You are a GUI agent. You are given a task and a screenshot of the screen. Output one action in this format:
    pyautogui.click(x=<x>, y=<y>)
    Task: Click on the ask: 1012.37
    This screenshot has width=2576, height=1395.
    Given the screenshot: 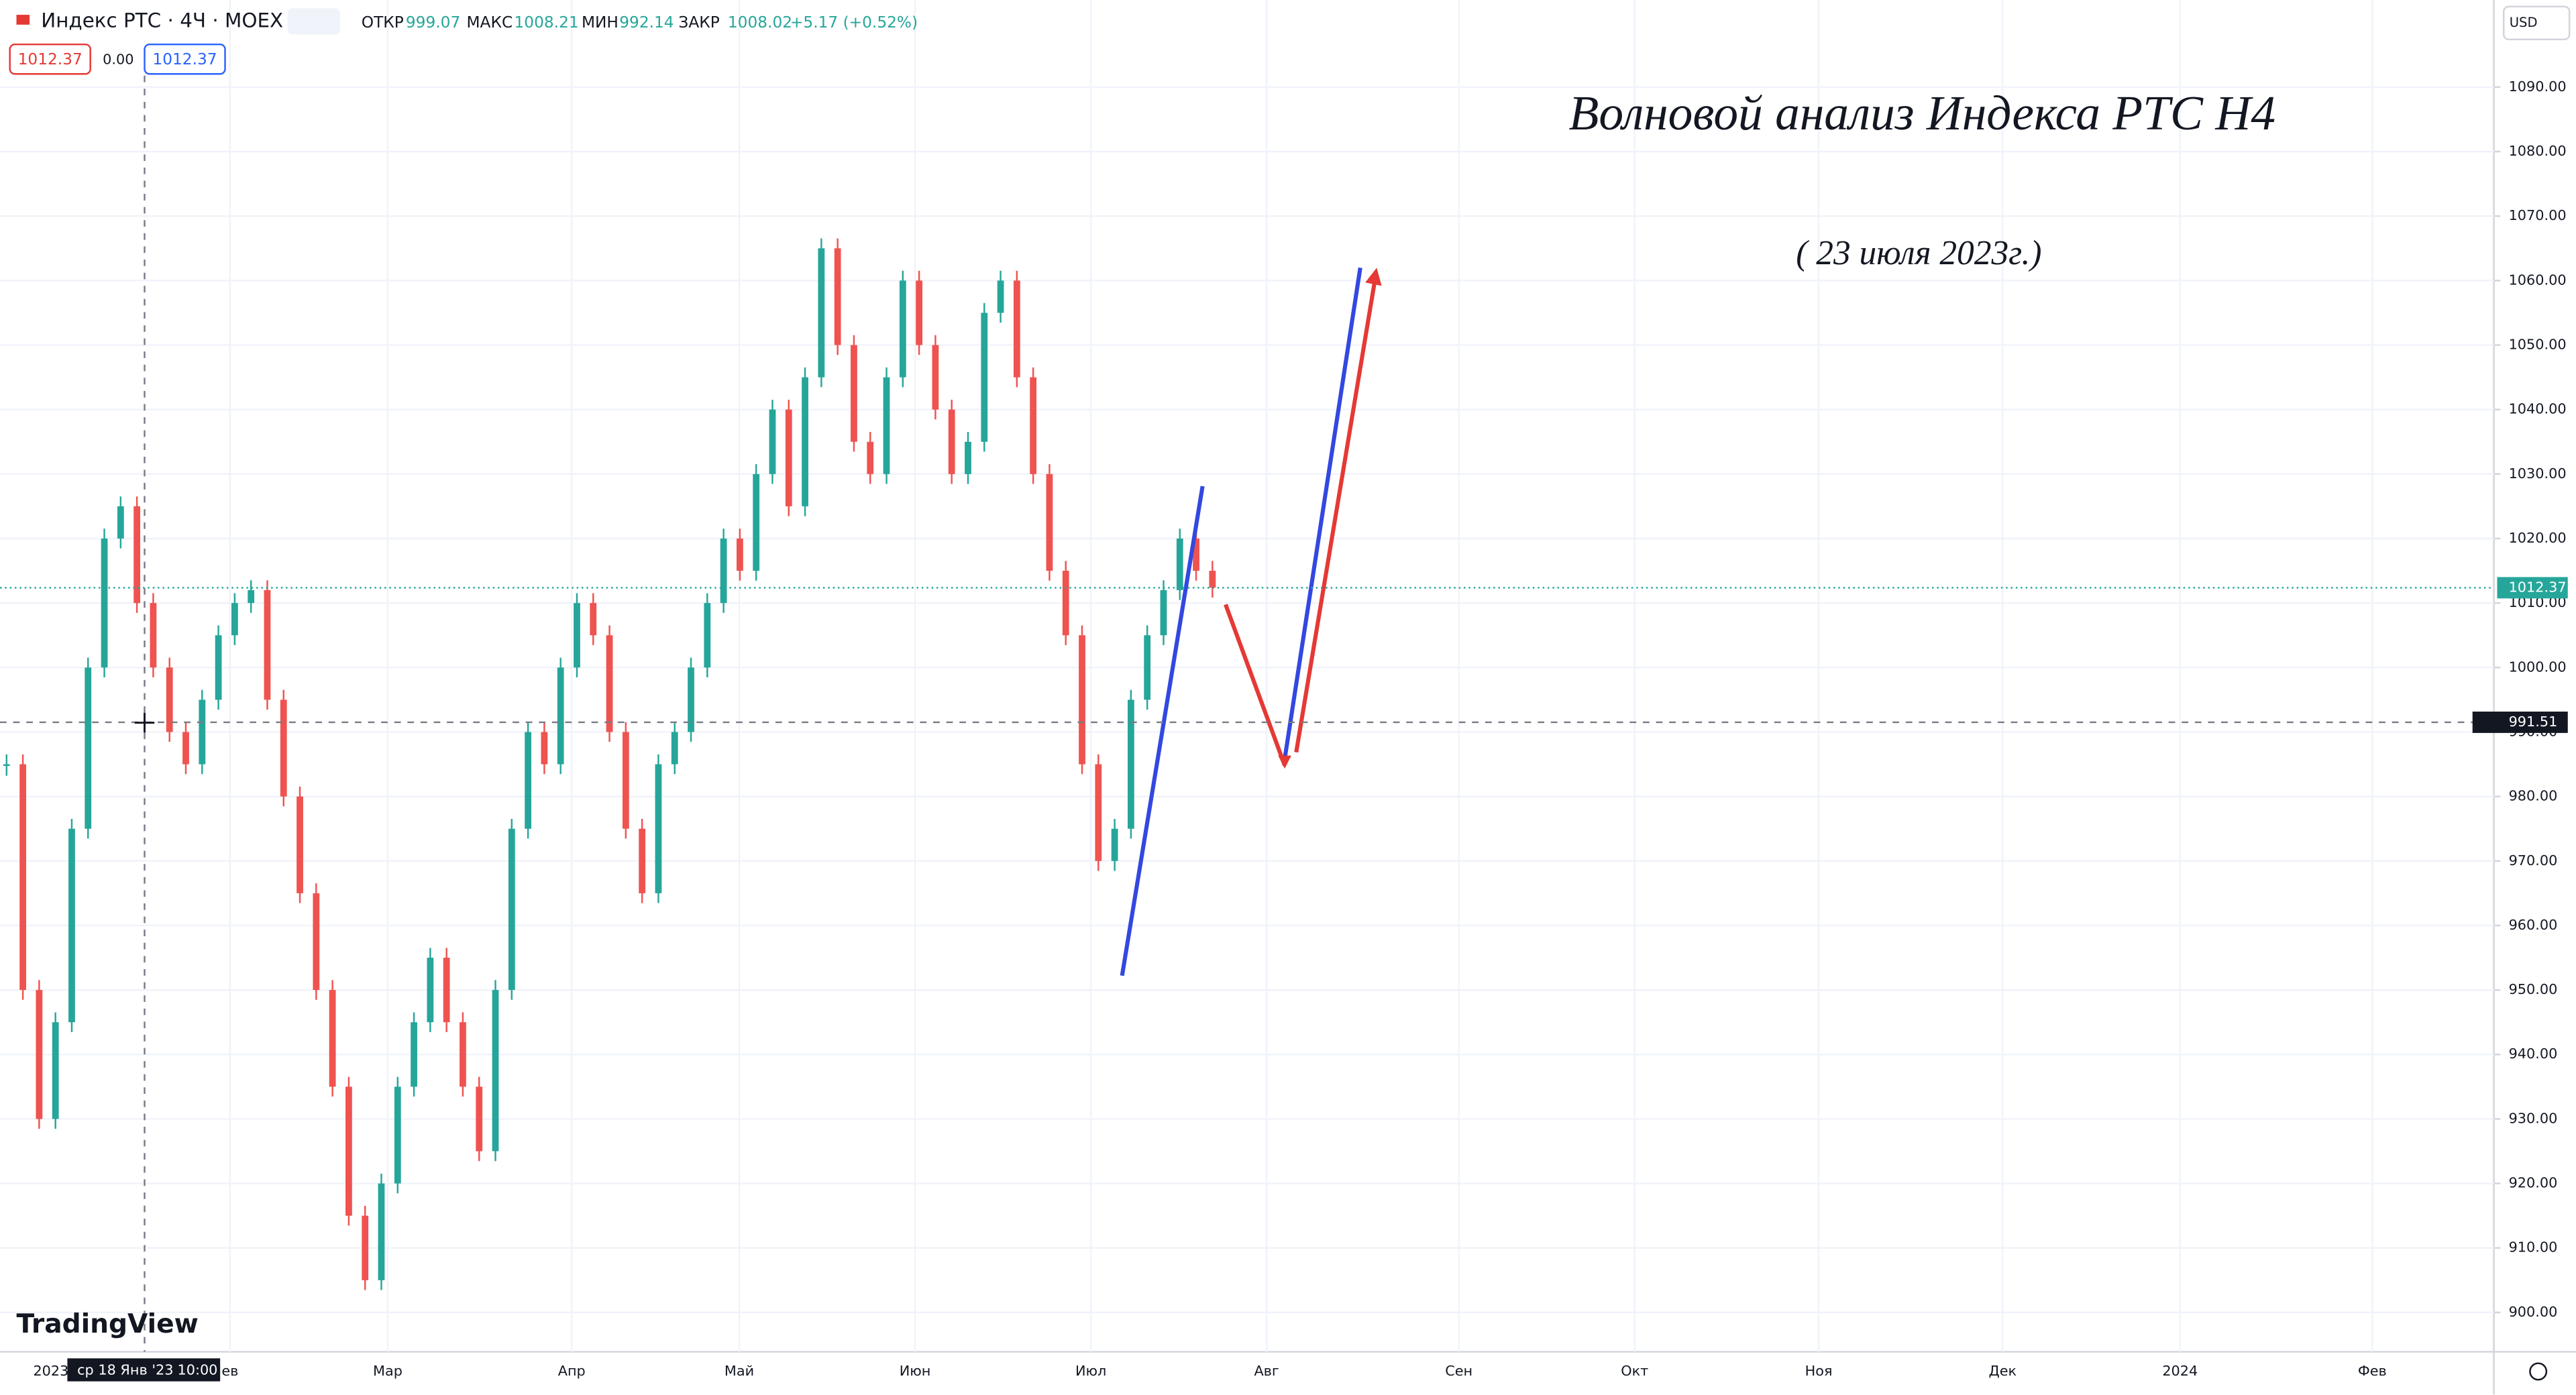 What is the action you would take?
    pyautogui.click(x=184, y=59)
    